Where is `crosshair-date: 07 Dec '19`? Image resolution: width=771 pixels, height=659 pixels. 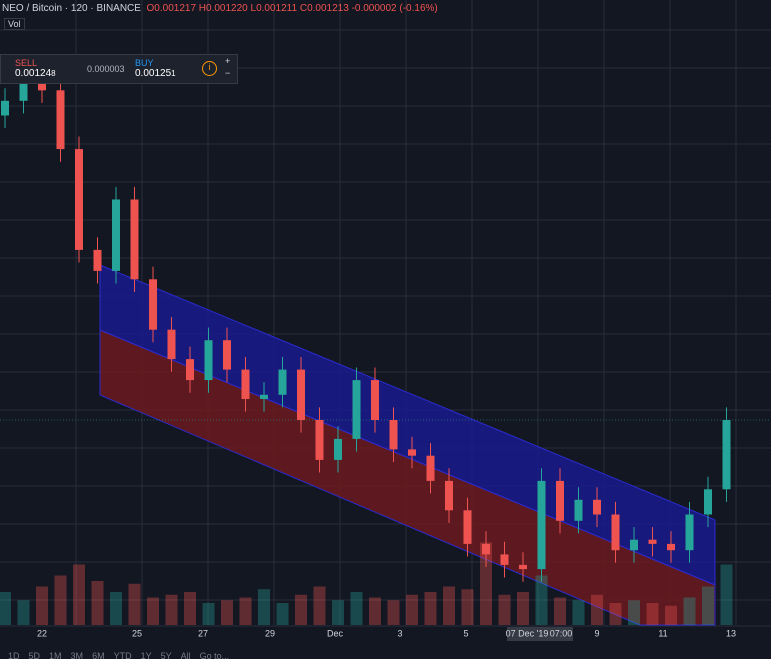 crosshair-date: 07 Dec '19 is located at coordinates (527, 633).